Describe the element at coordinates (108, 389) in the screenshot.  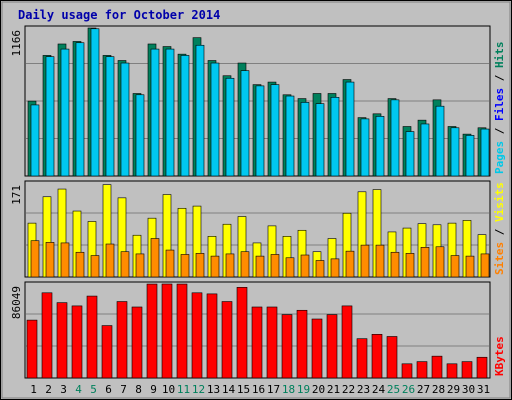
I see `x-tick-label: 6` at that location.